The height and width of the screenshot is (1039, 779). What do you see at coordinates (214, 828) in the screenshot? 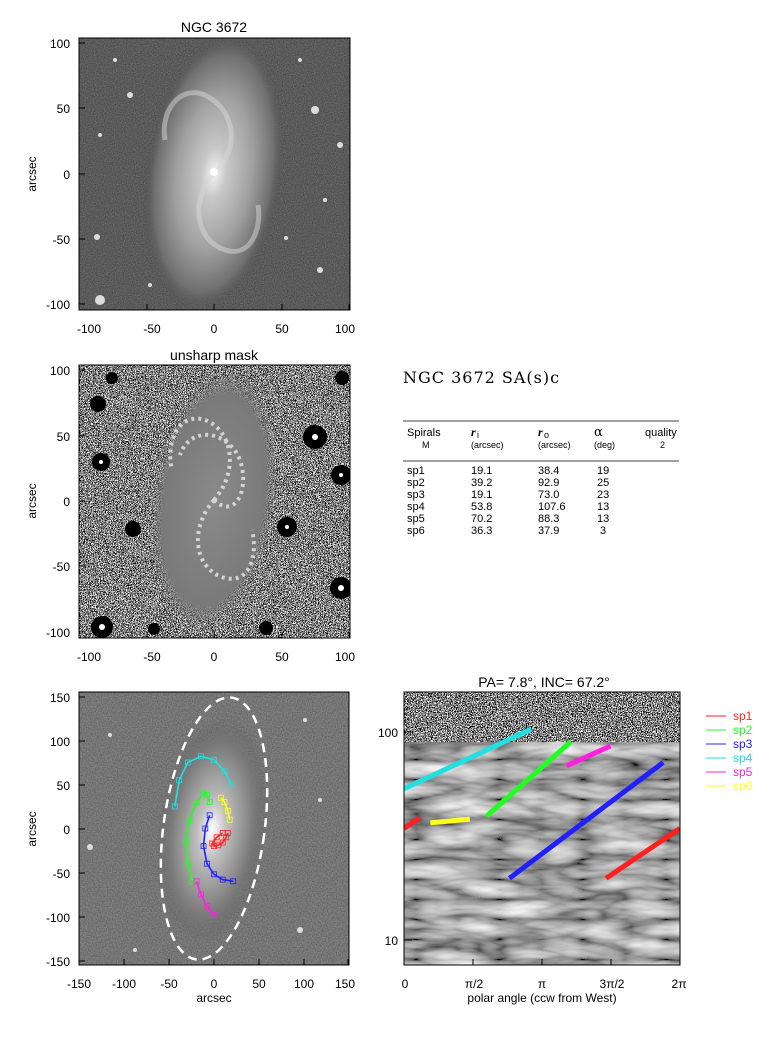
I see `deprojection-ellipse` at bounding box center [214, 828].